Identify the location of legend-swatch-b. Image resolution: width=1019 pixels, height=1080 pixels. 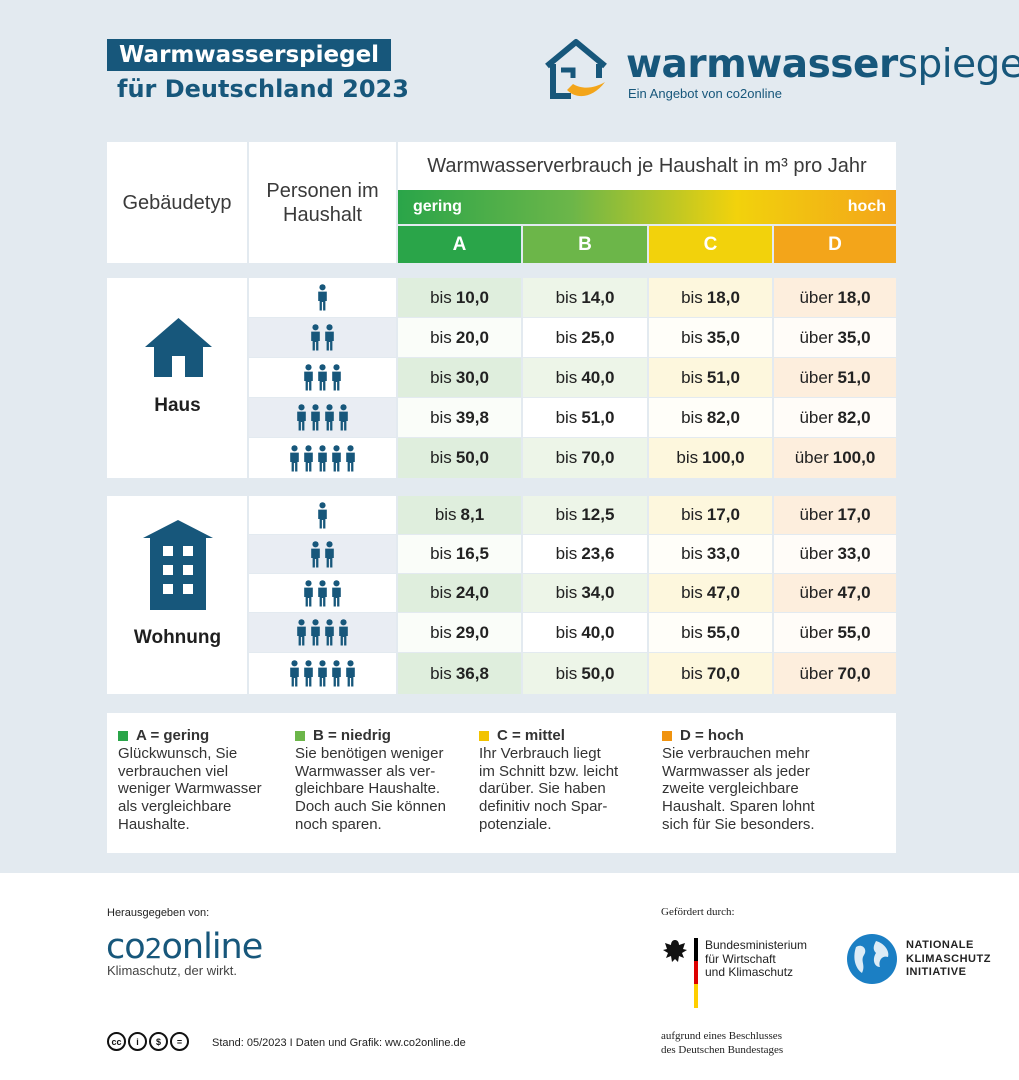
(300, 735).